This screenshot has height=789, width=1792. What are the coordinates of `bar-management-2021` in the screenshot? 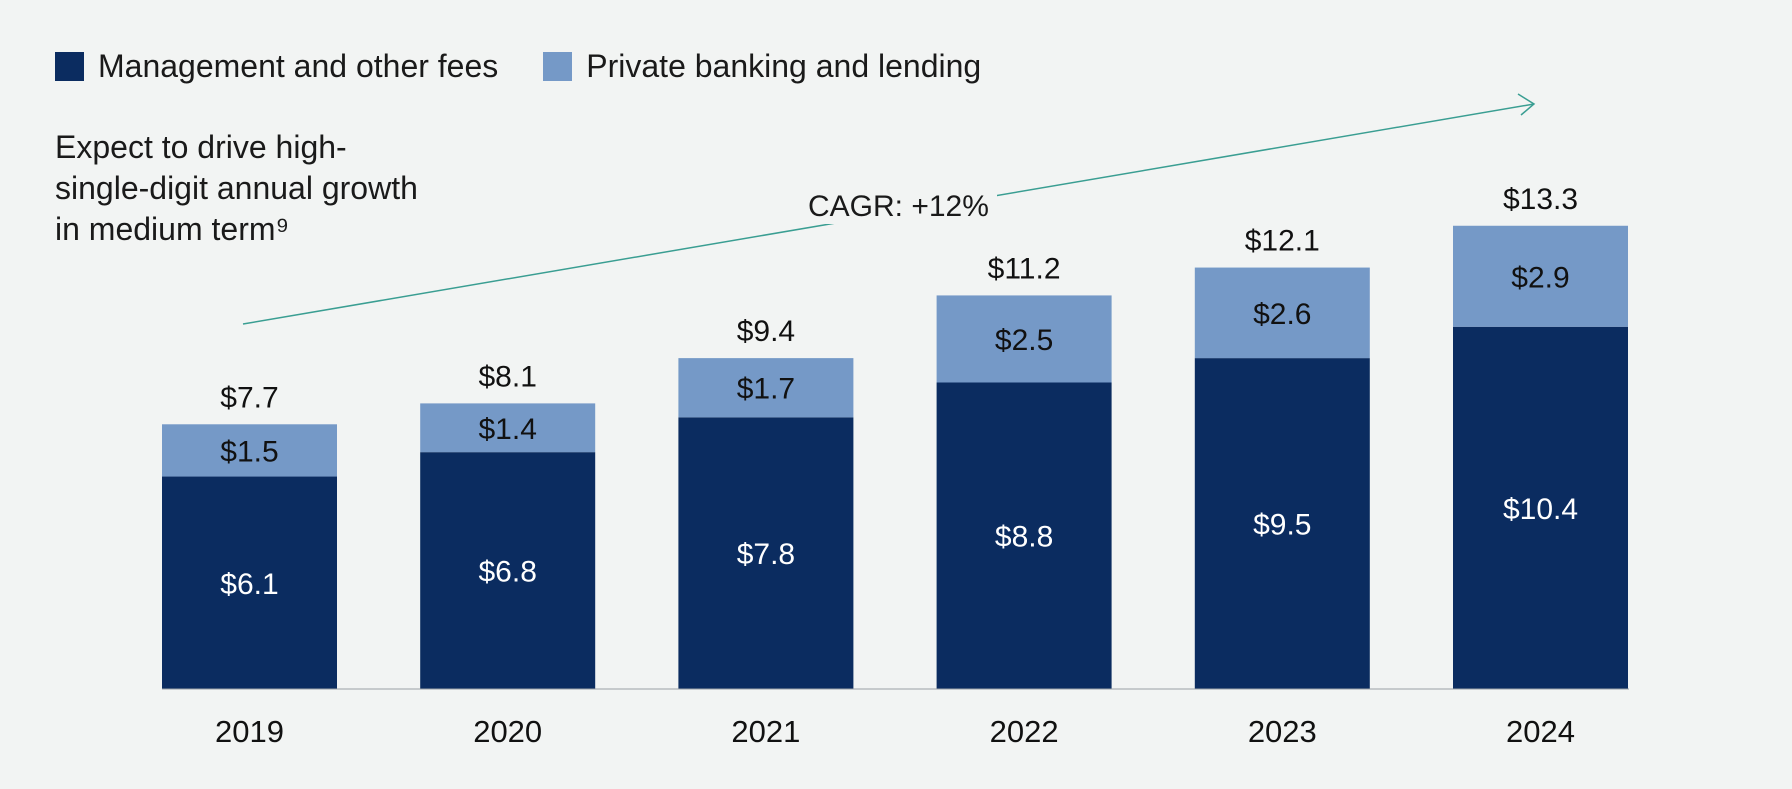 It's located at (766, 553).